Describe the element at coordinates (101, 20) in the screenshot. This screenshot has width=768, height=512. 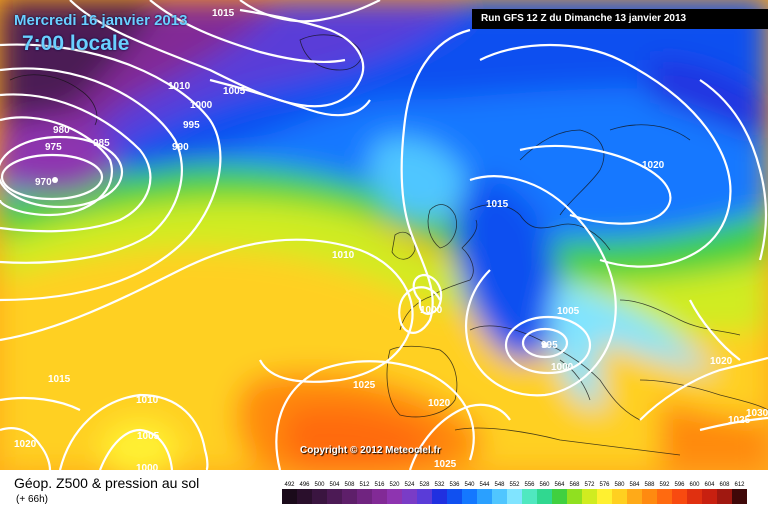
I see `forecast-date: Mercredi 16 janvier 2013` at that location.